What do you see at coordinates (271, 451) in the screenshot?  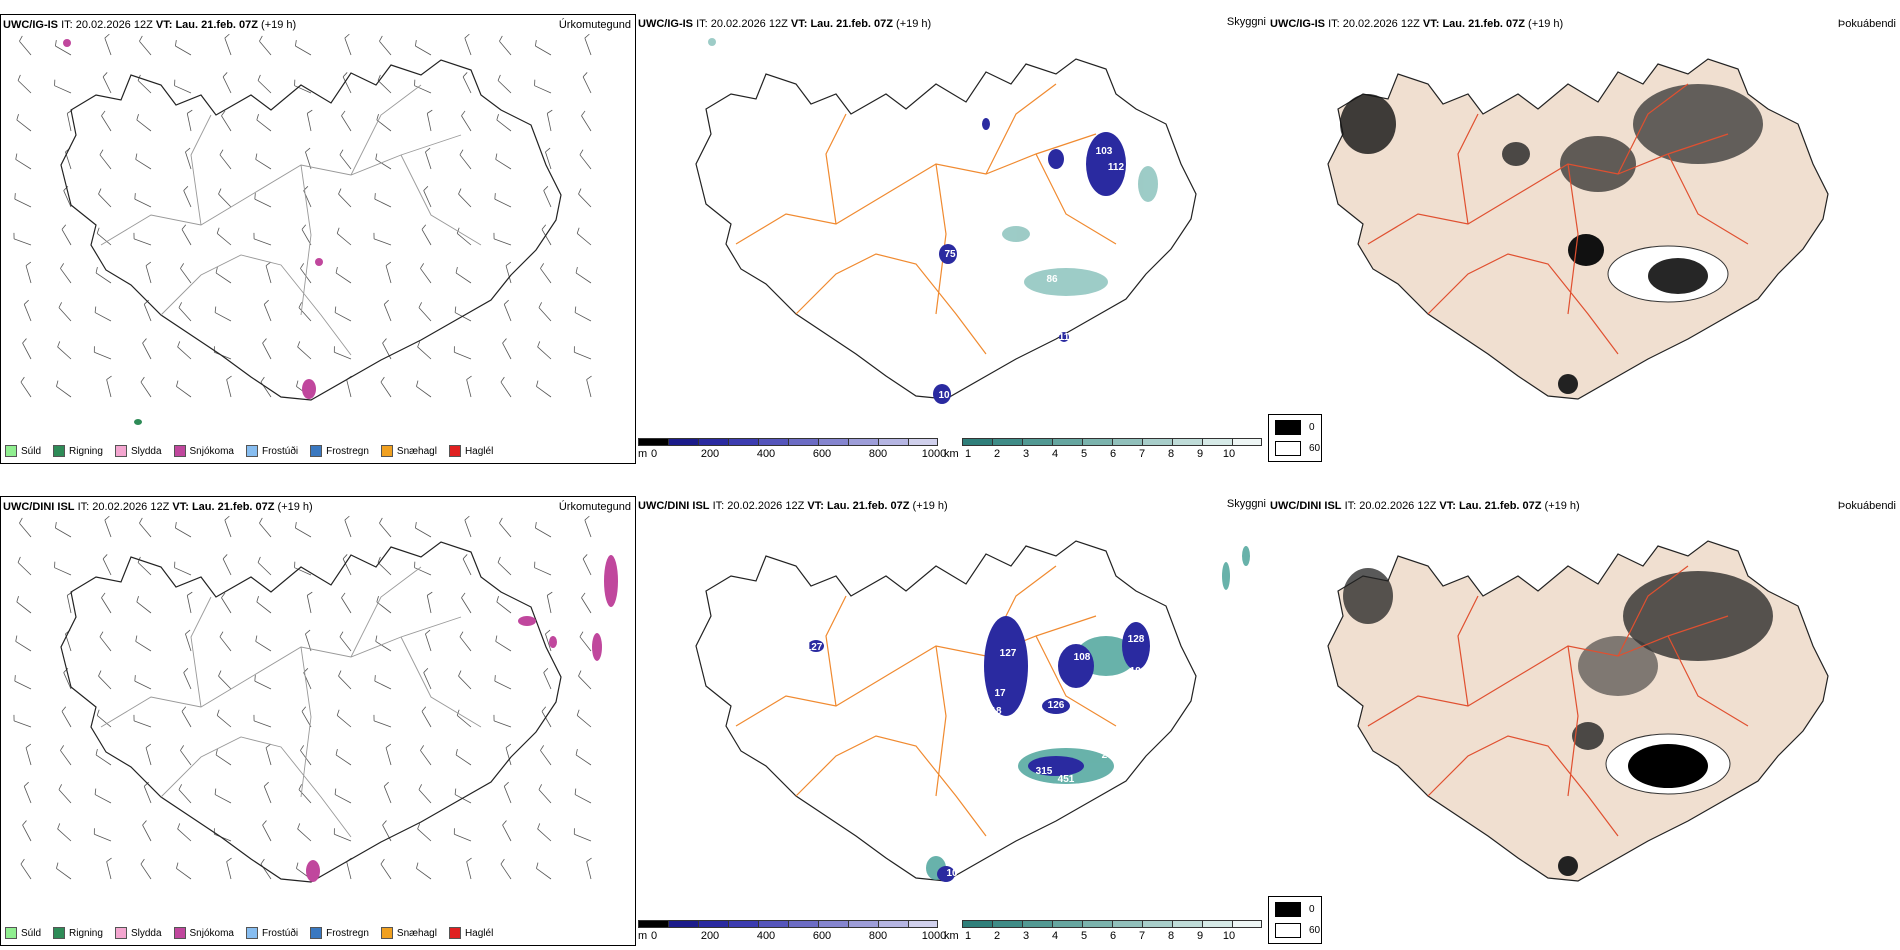 I see `legend-item: Frostúði` at bounding box center [271, 451].